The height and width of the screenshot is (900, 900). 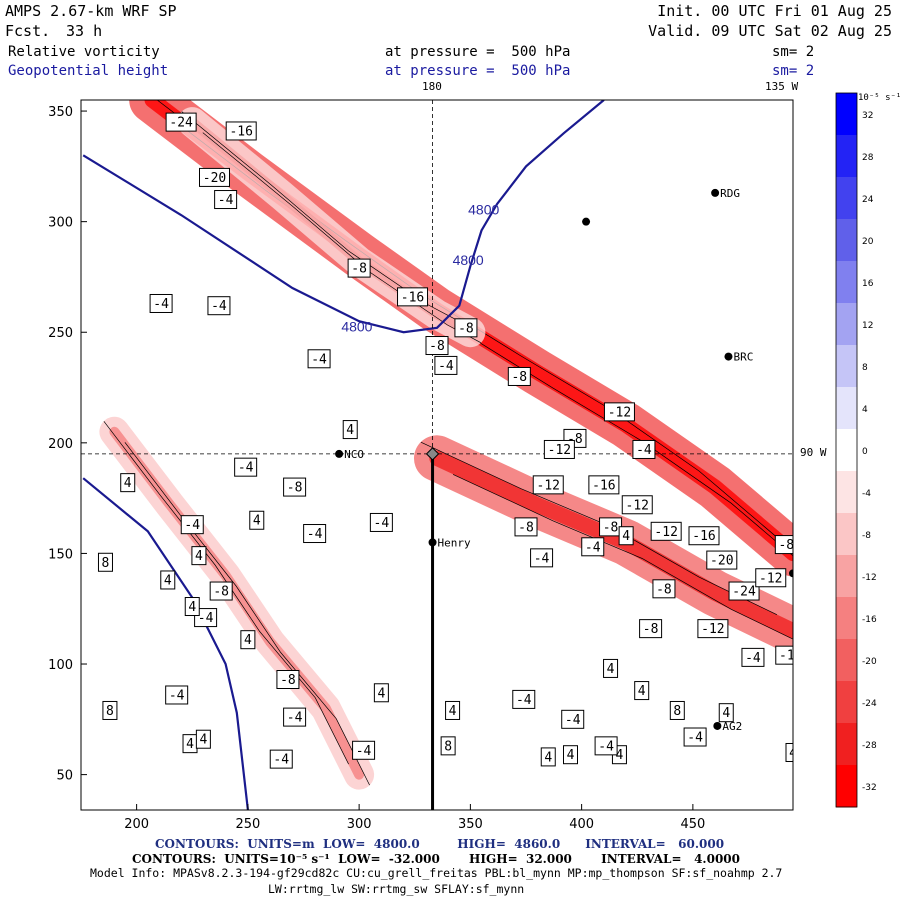 I want to click on colorbar-tick-label-0: 32, so click(x=867, y=116).